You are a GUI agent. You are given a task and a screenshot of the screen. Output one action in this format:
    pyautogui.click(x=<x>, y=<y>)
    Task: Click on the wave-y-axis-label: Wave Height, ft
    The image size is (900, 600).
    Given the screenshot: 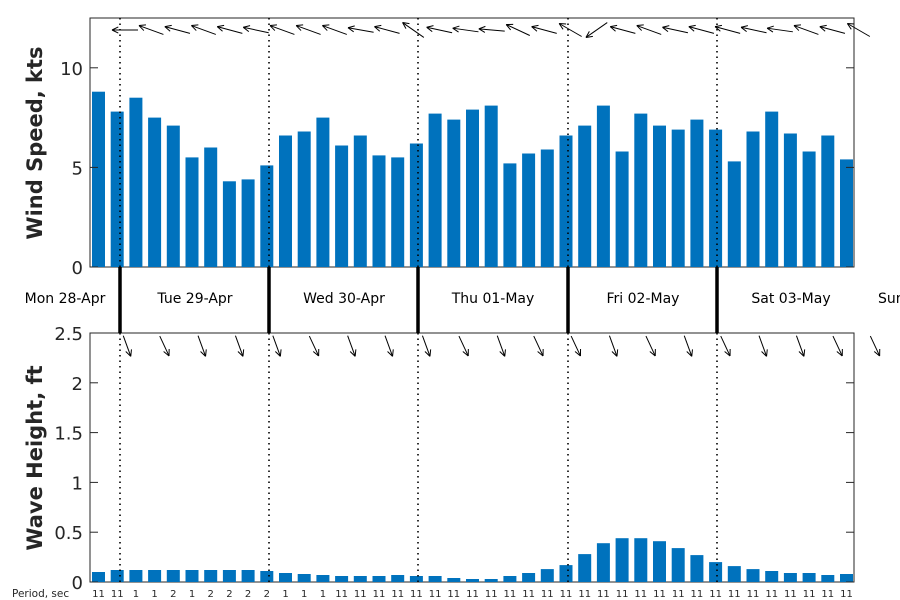 What is the action you would take?
    pyautogui.click(x=35, y=457)
    